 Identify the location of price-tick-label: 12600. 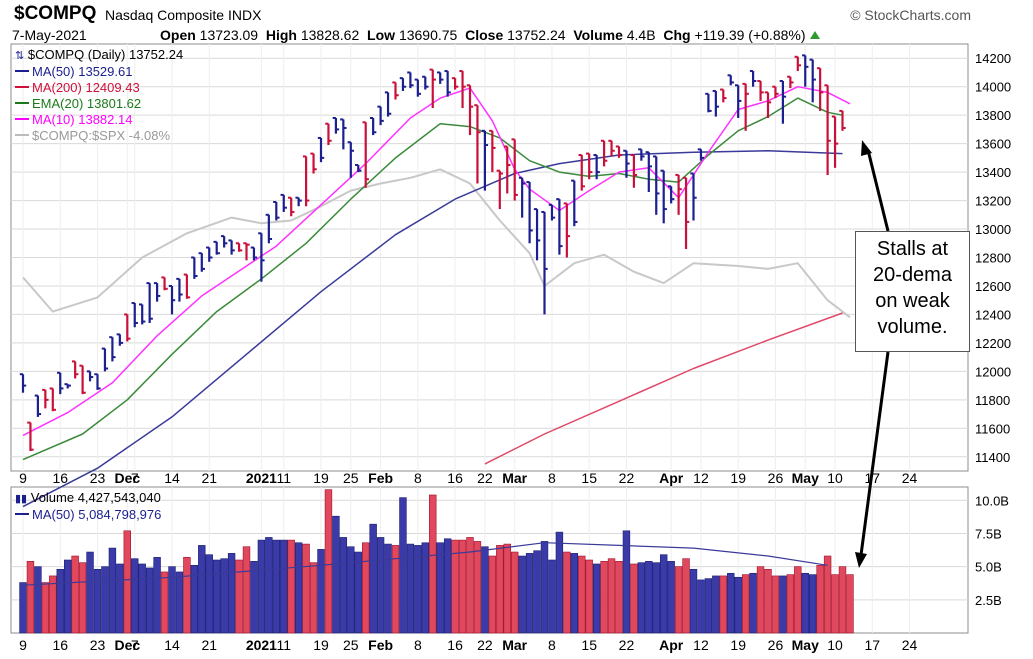
(993, 286).